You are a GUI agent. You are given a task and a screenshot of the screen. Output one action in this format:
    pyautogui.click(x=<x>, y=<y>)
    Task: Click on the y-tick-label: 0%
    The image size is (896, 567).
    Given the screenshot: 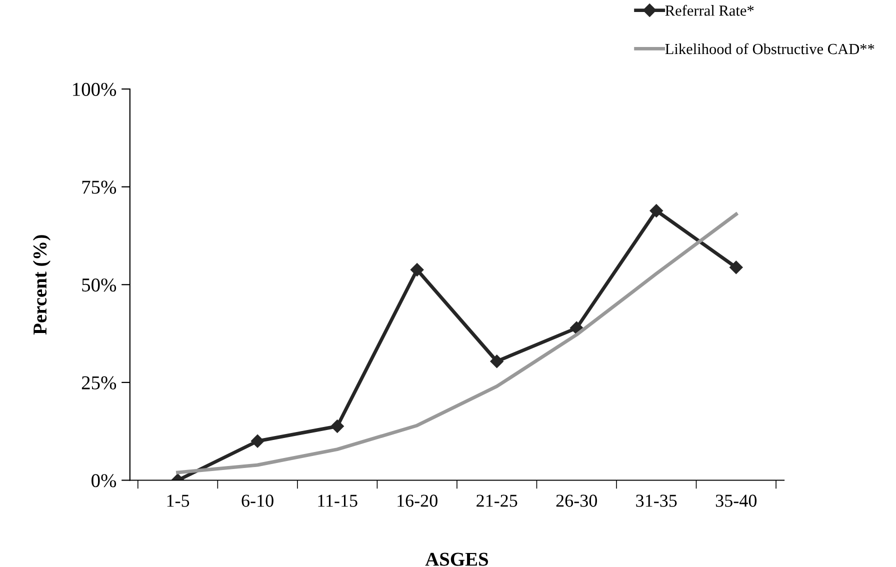 What is the action you would take?
    pyautogui.click(x=104, y=481)
    